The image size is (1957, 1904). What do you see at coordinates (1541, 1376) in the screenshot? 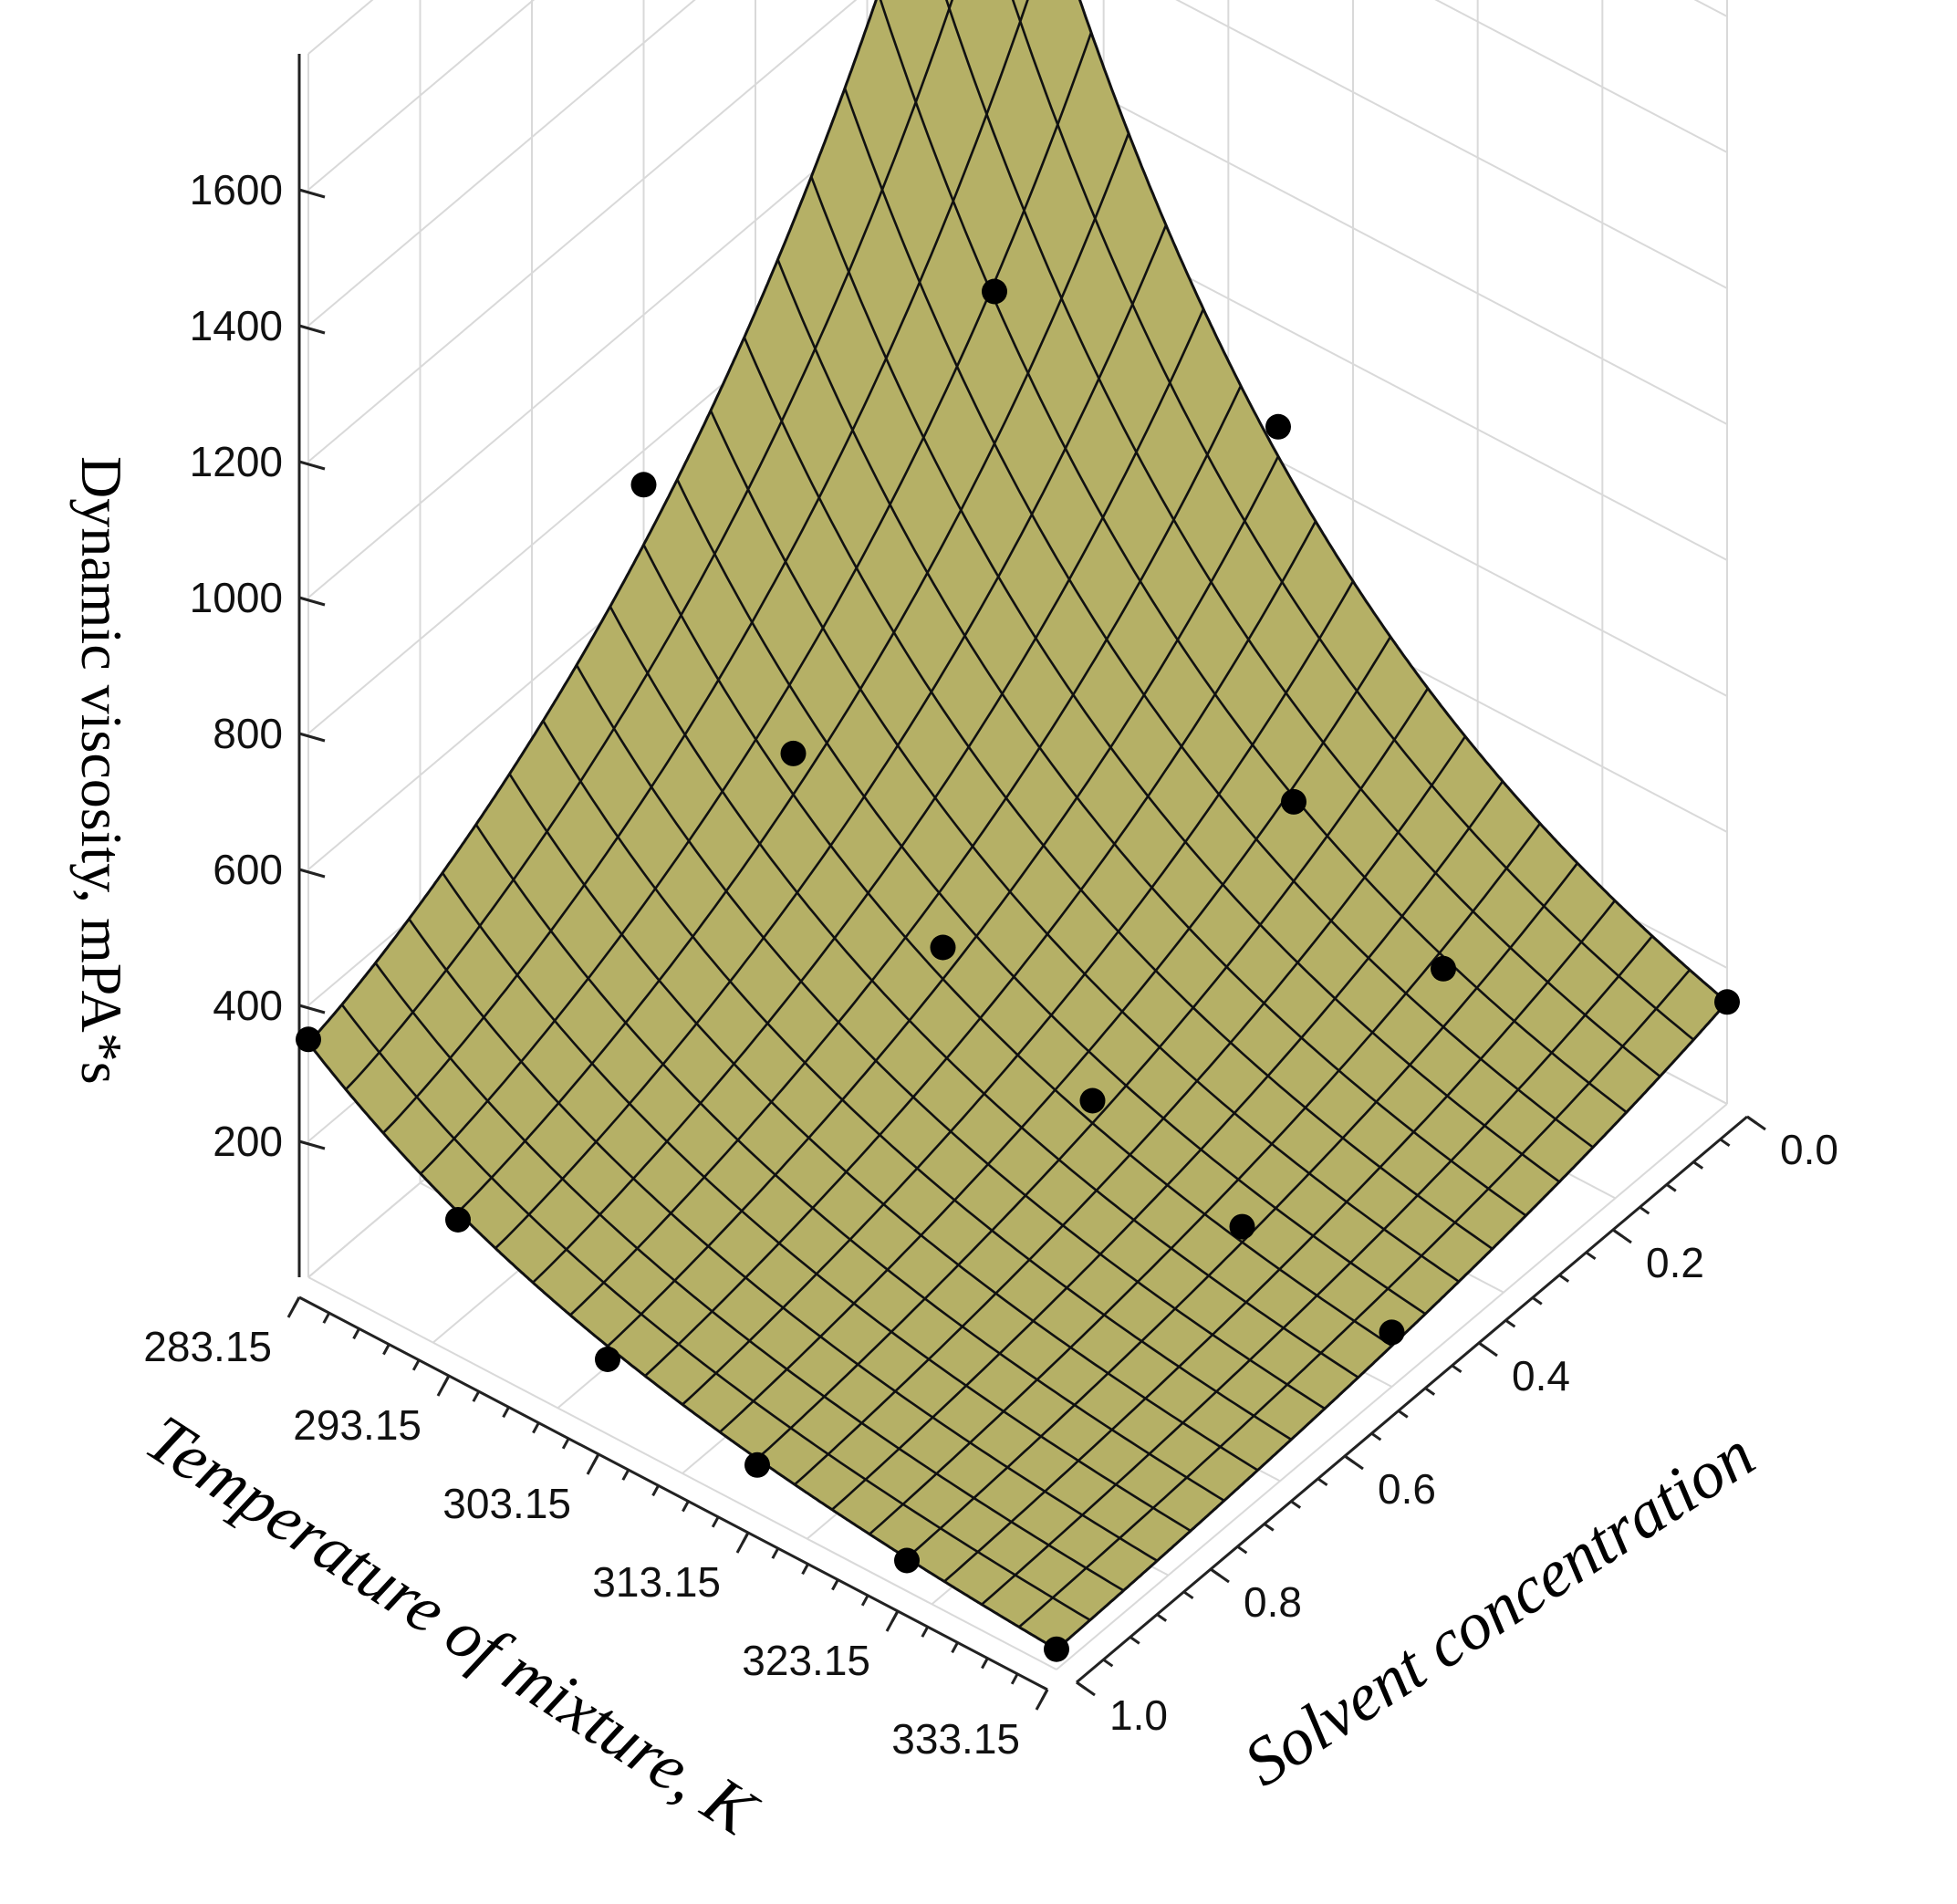
I see `y-tick-label: 0.4` at bounding box center [1541, 1376].